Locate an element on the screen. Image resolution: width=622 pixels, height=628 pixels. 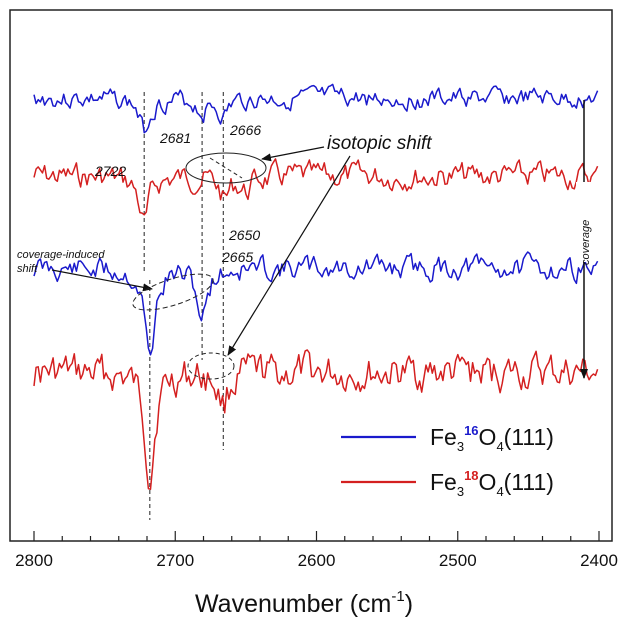
peak-label-2665: 2665 is located at coordinates (237, 257).